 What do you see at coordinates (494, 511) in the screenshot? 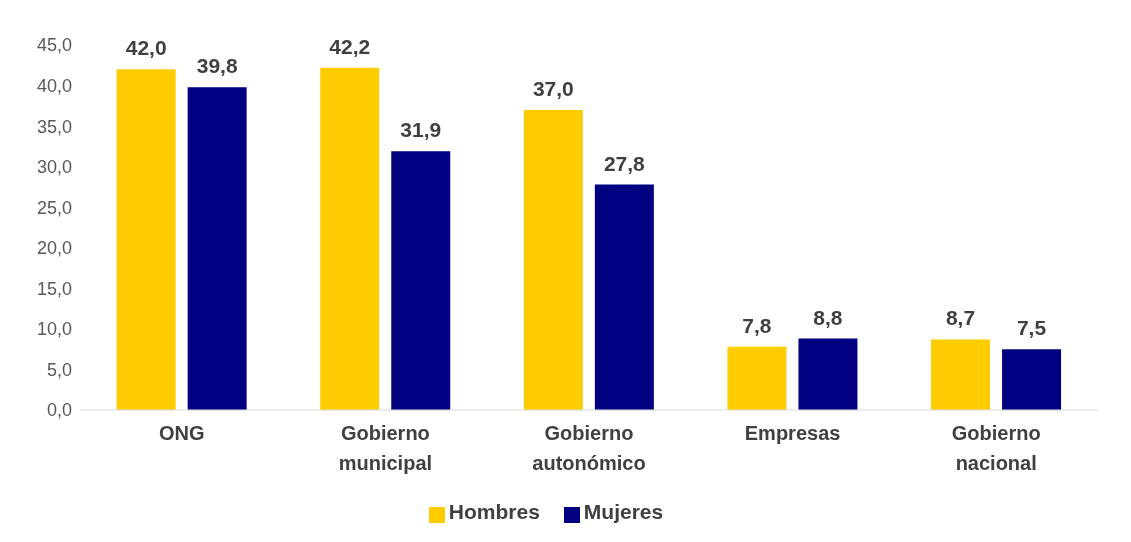
I see `legend-label: Hombres` at bounding box center [494, 511].